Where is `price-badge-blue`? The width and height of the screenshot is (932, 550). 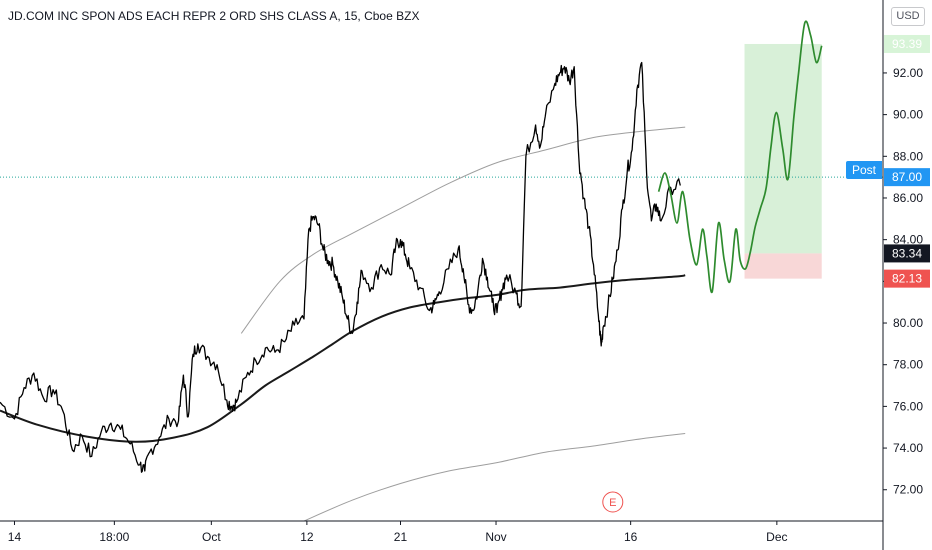 price-badge-blue is located at coordinates (907, 177).